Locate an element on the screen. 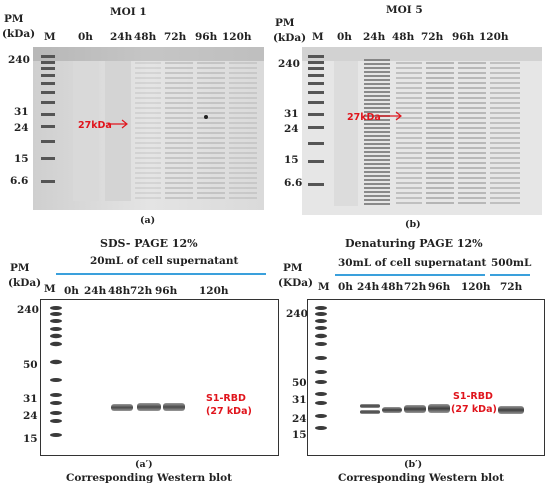 This screenshot has height=488, width=550. panel-title: MOI 1 is located at coordinates (128, 12).